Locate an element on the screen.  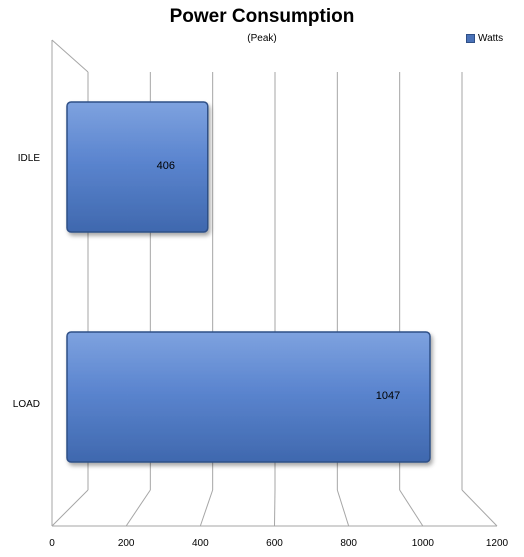
wall-top-edge is located at coordinates (70, 56).